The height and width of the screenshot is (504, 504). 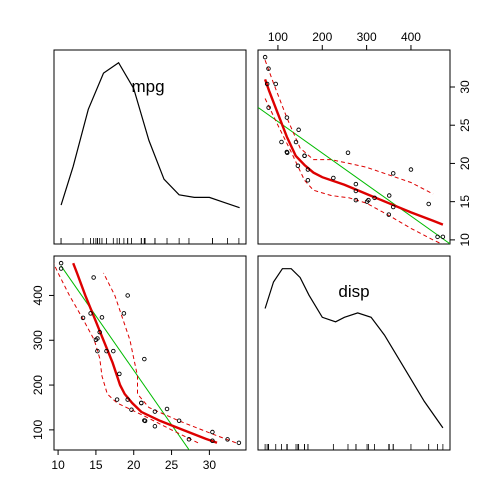 I want to click on smooth-line-mpg-disp, so click(x=145, y=353).